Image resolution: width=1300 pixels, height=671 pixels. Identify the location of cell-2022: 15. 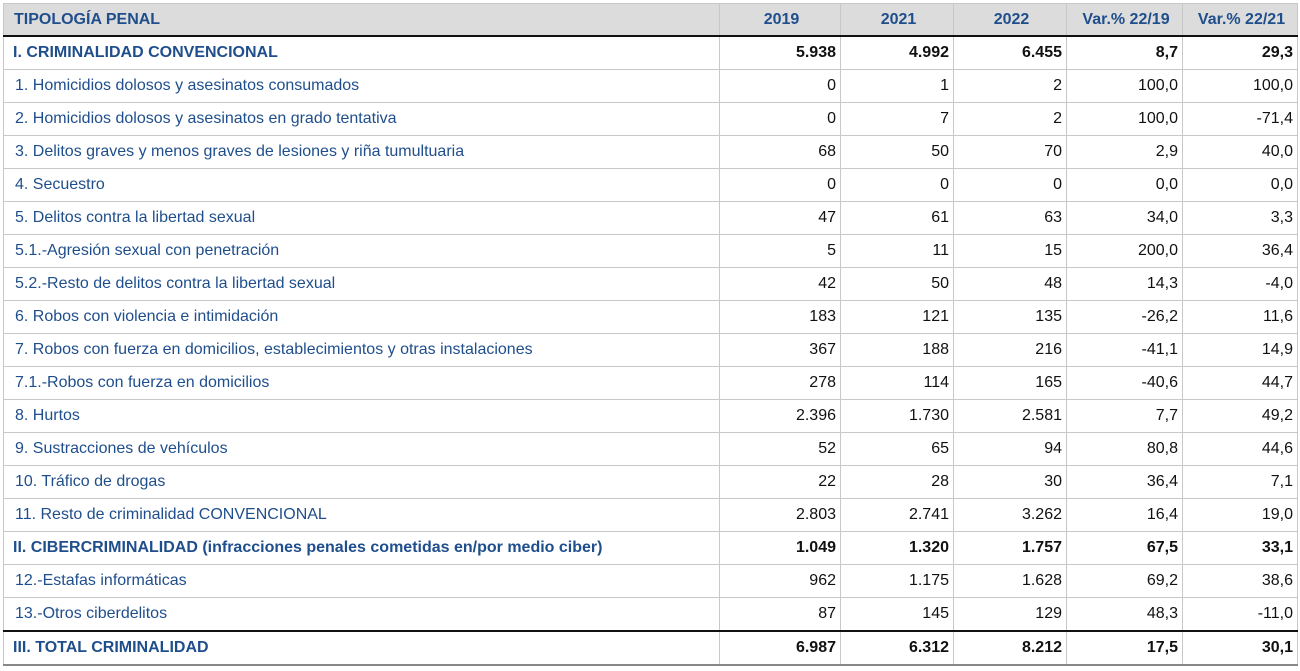
(1010, 251).